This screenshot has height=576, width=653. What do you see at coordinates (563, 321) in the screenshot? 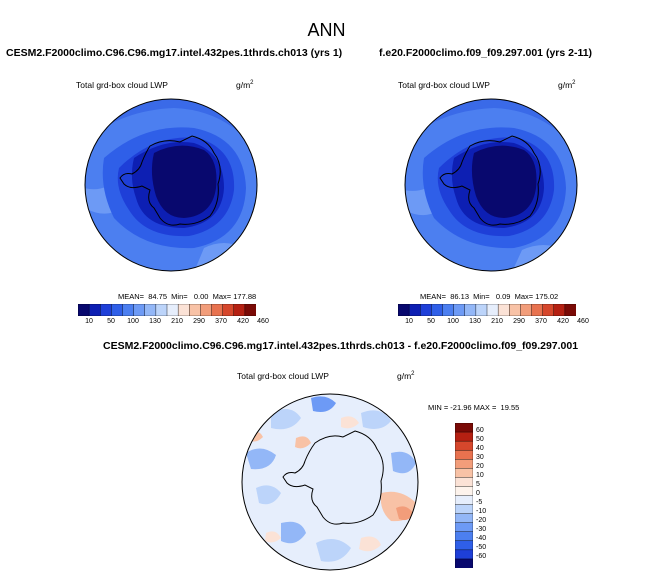
I see `cb2-label: 420` at bounding box center [563, 321].